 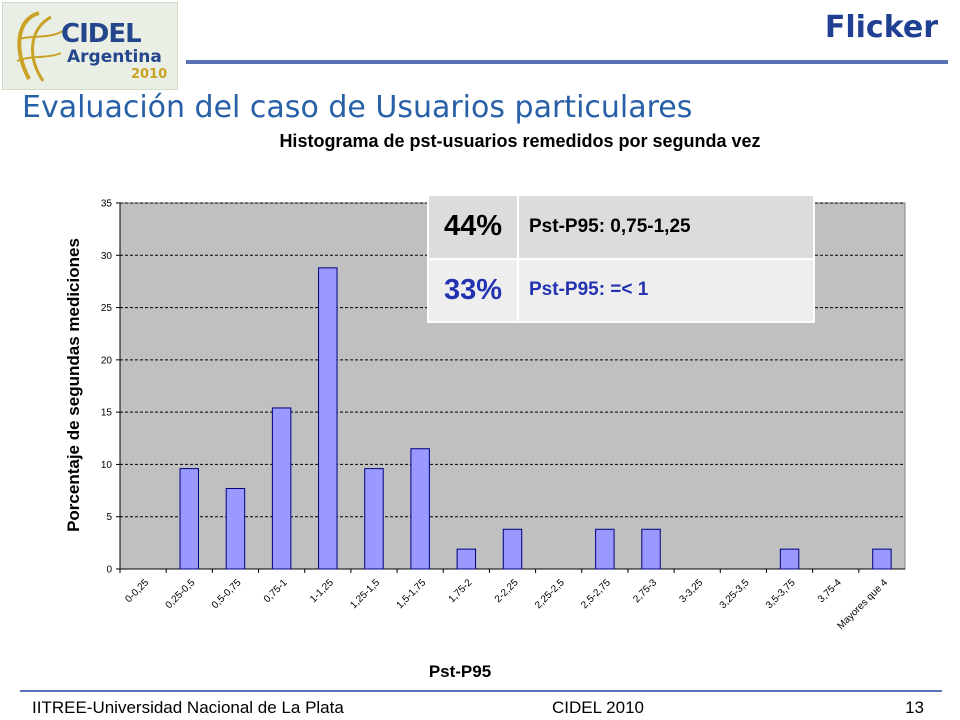 What do you see at coordinates (322, 591) in the screenshot?
I see `x-tick-label: 1-1,25` at bounding box center [322, 591].